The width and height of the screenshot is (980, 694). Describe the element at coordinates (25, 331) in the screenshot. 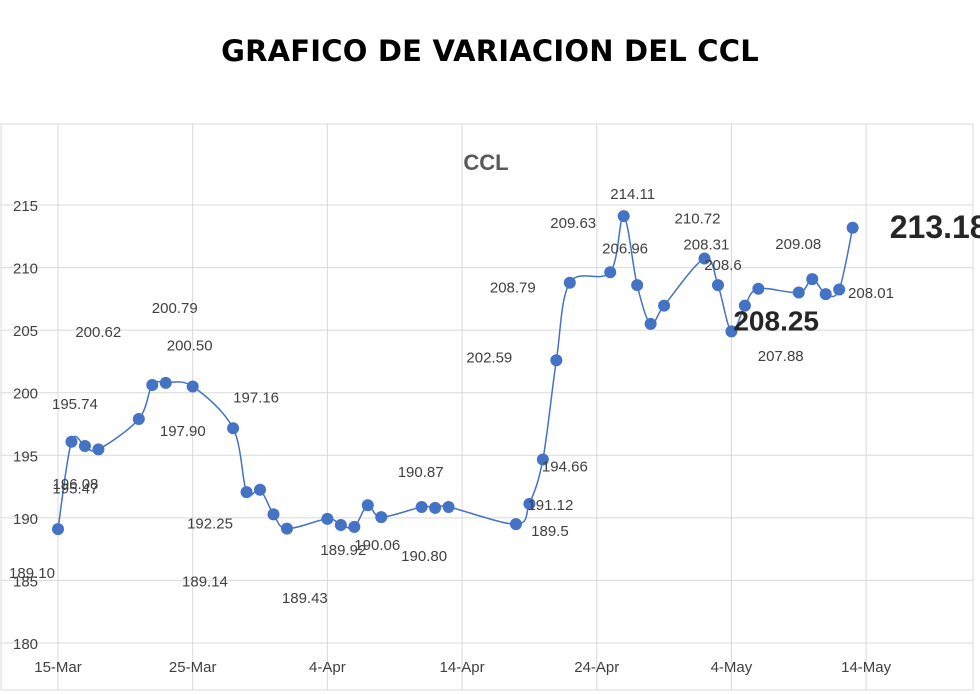

I see `y-tick-label: 205` at that location.